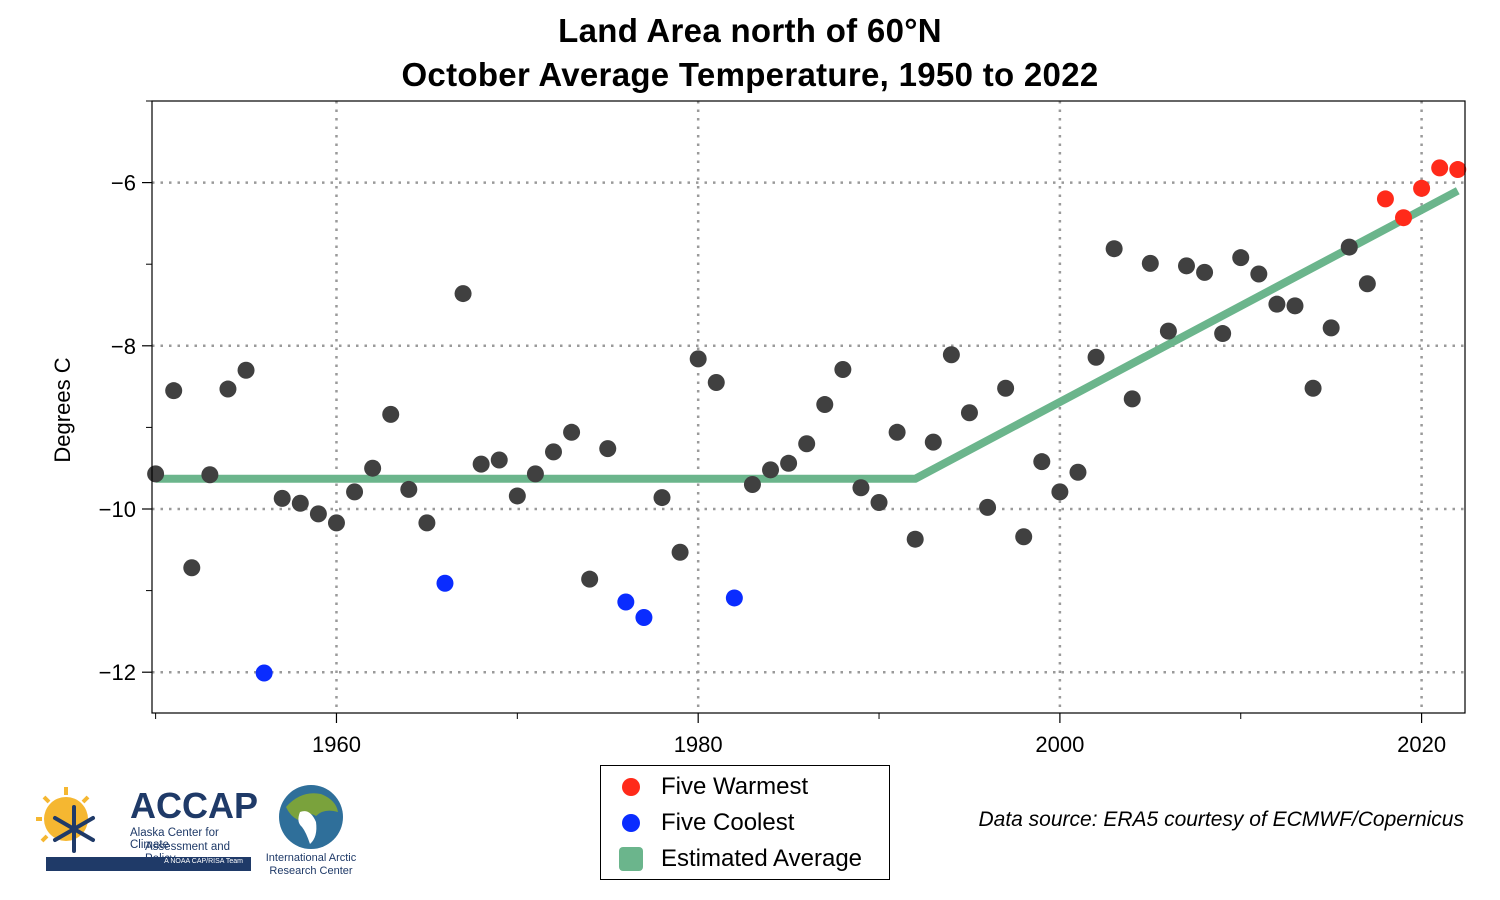 The width and height of the screenshot is (1500, 900). Describe the element at coordinates (117, 672) in the screenshot. I see `y-tick-label: −12` at that location.